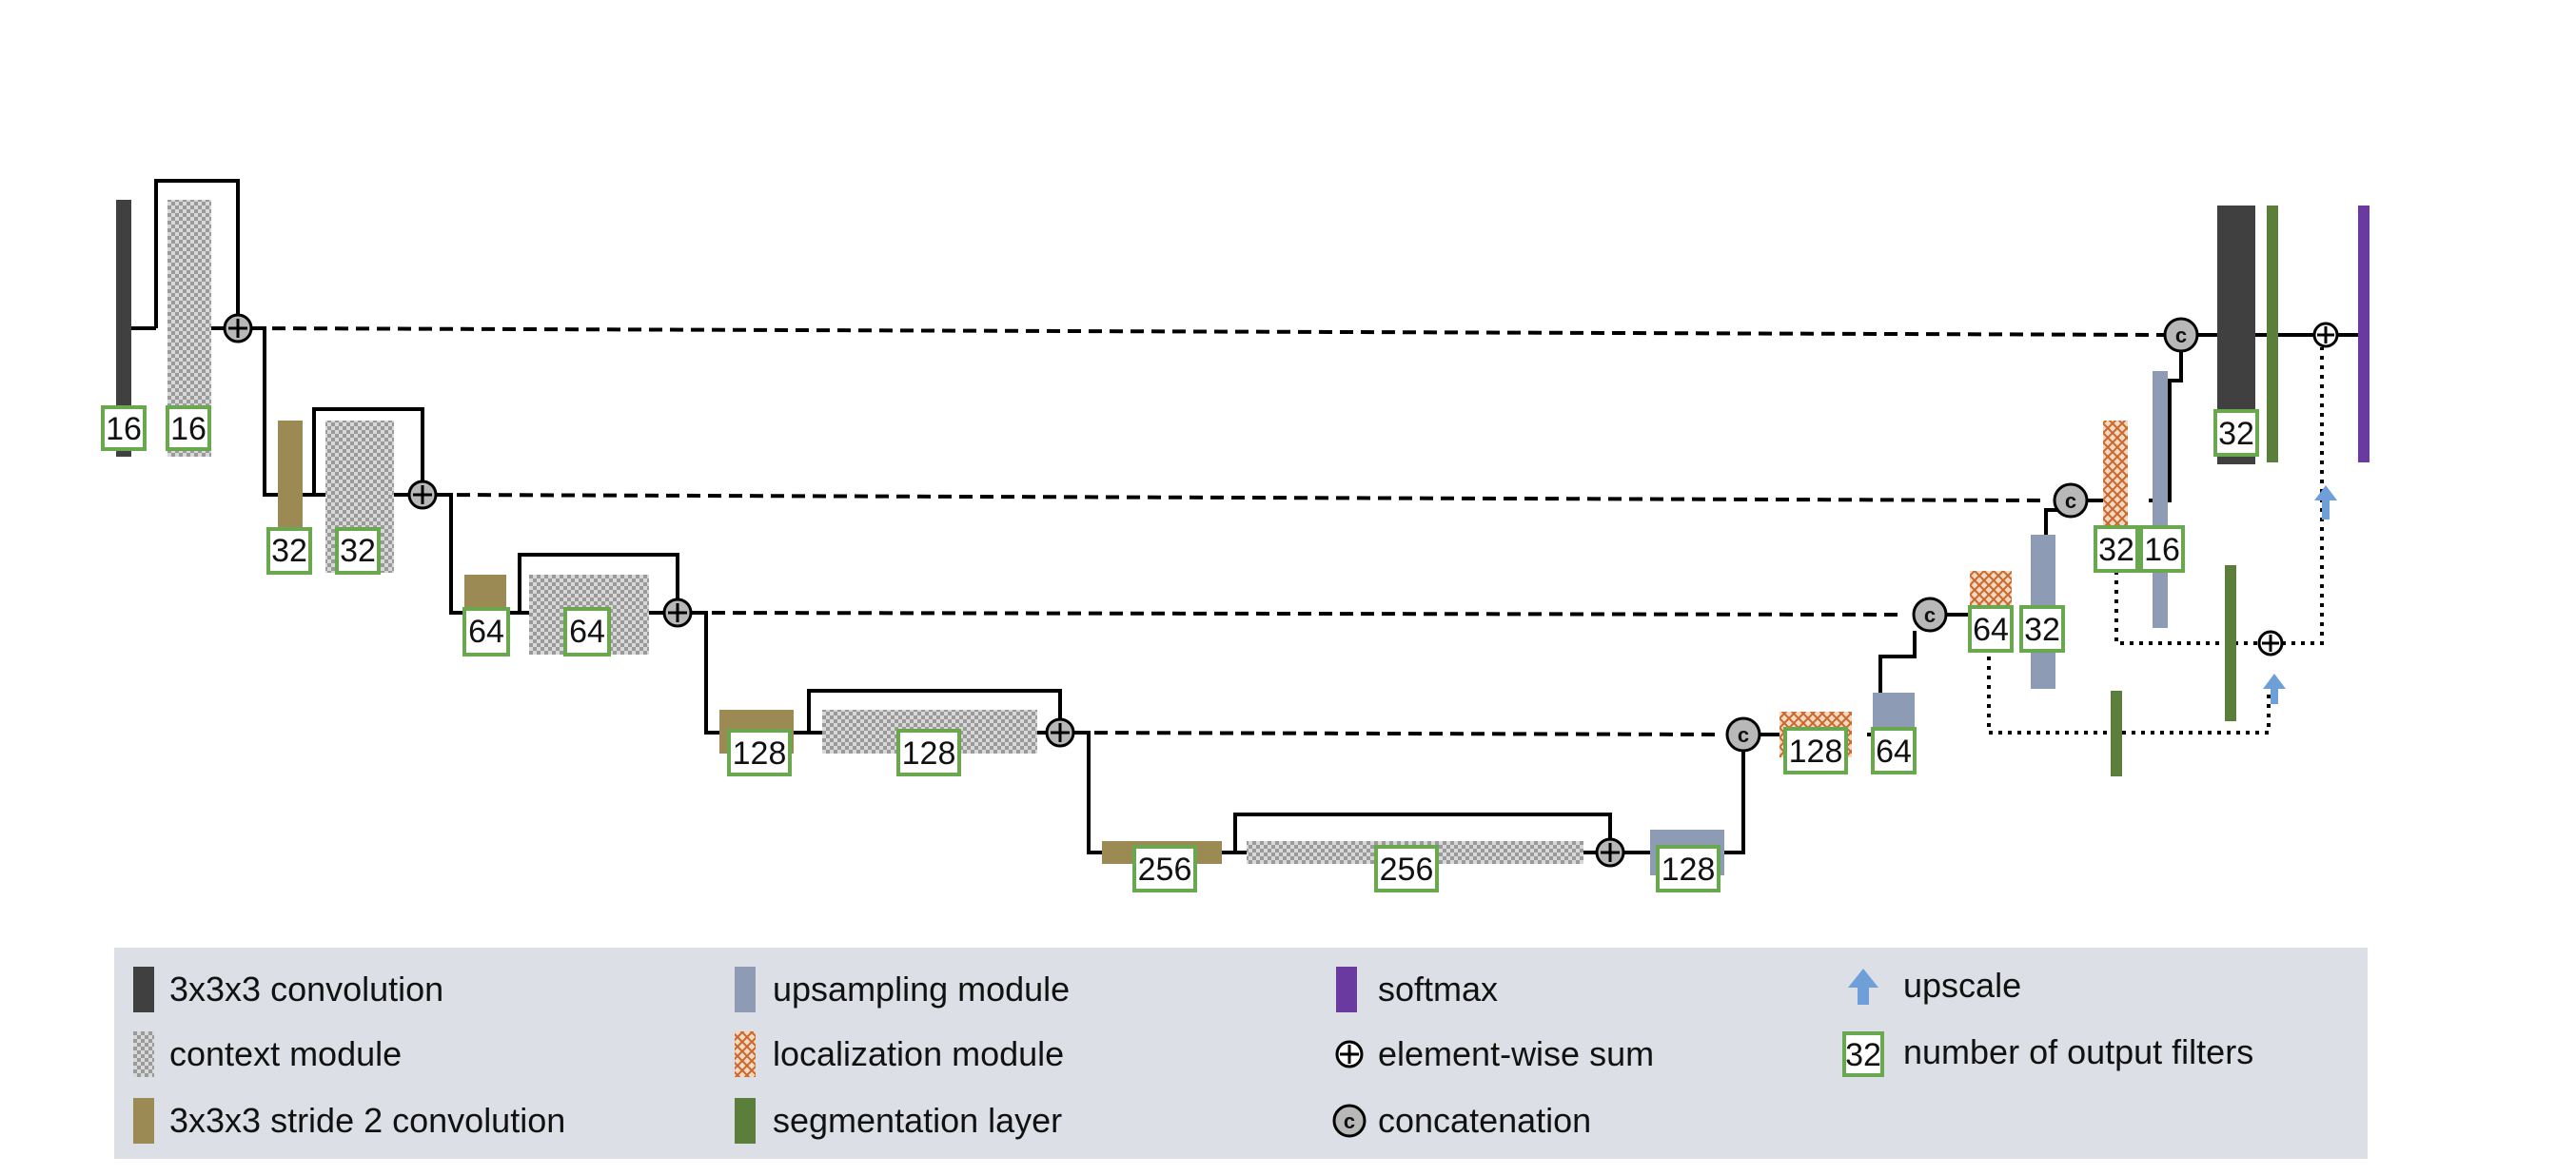  Describe the element at coordinates (2160, 499) in the screenshot. I see `up1-block` at that location.